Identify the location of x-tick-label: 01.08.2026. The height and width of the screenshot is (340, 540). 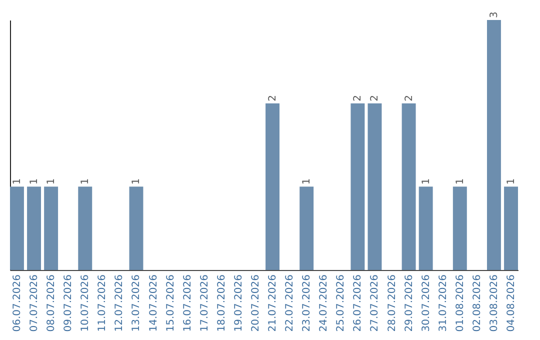
(460, 303).